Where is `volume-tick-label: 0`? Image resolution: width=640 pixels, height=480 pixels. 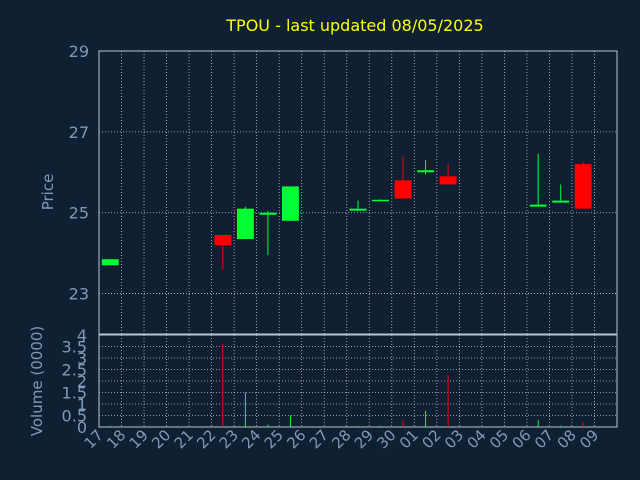
volume-tick-label: 0 is located at coordinates (82, 427).